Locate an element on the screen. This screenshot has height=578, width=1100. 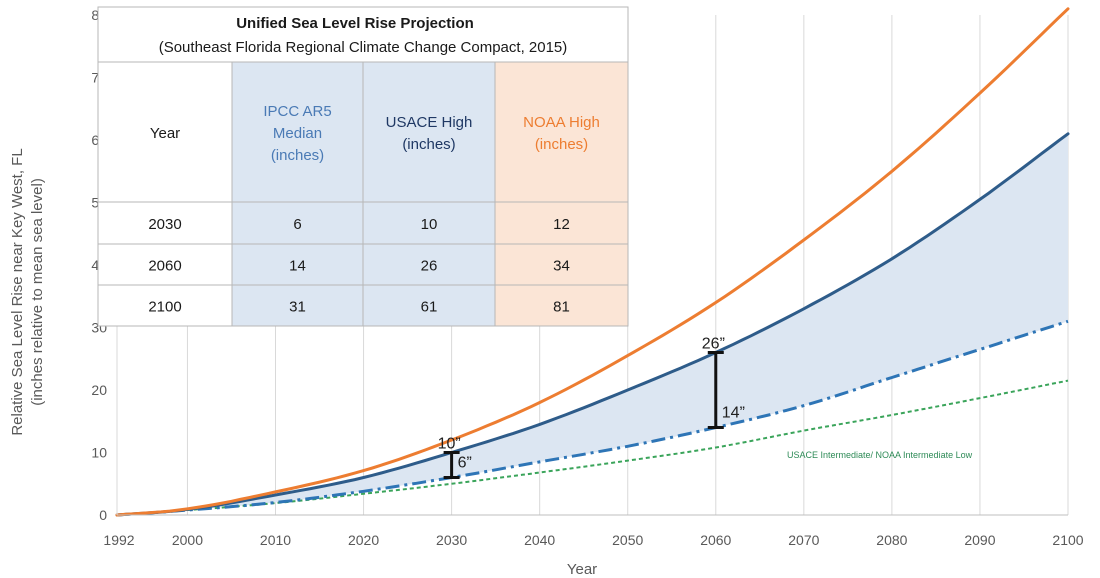
y-tick-label: 20 is located at coordinates (99, 390).